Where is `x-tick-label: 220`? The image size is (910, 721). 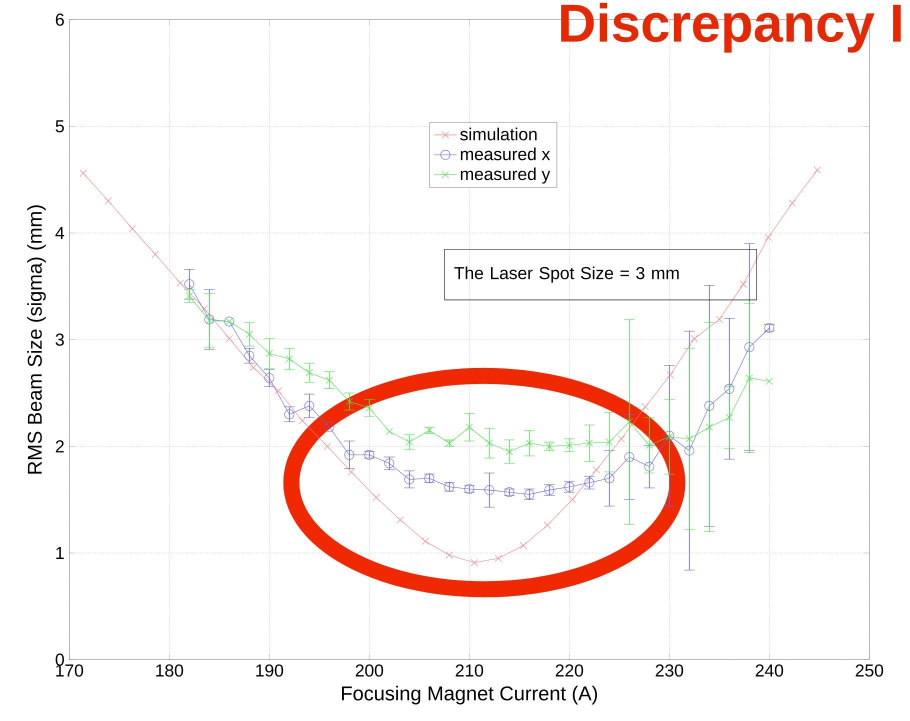
x-tick-label: 220 is located at coordinates (570, 670).